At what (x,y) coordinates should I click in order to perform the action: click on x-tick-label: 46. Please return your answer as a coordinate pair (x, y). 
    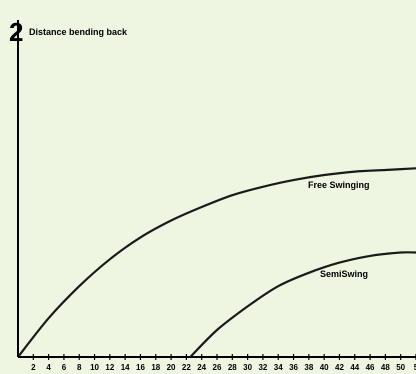
    Looking at the image, I should click on (370, 367).